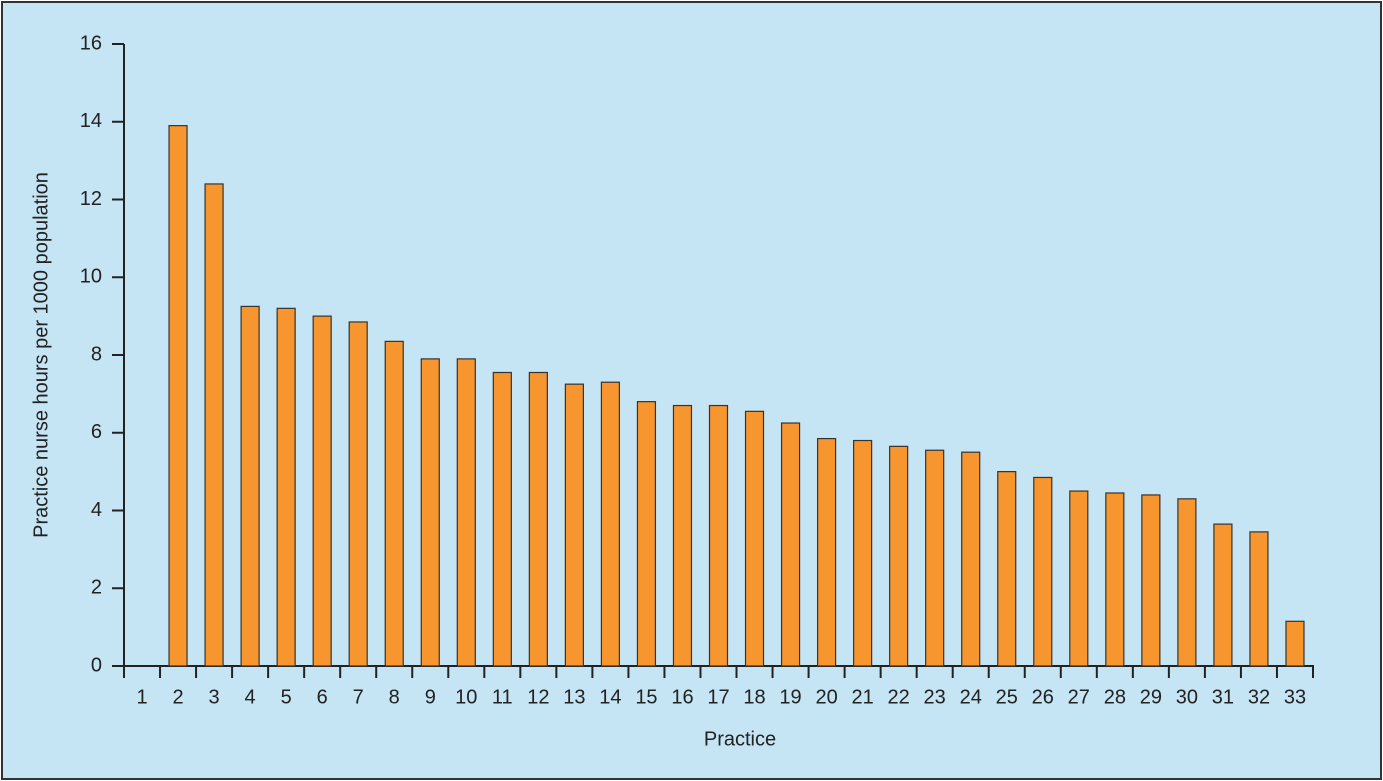 This screenshot has height=781, width=1383. I want to click on x-tick-label: 32, so click(1259, 697).